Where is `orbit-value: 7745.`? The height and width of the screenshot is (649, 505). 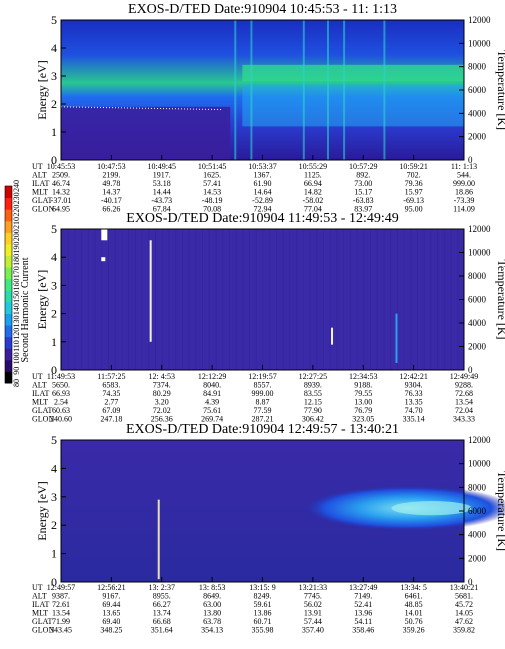 orbit-value: 7745. is located at coordinates (313, 596).